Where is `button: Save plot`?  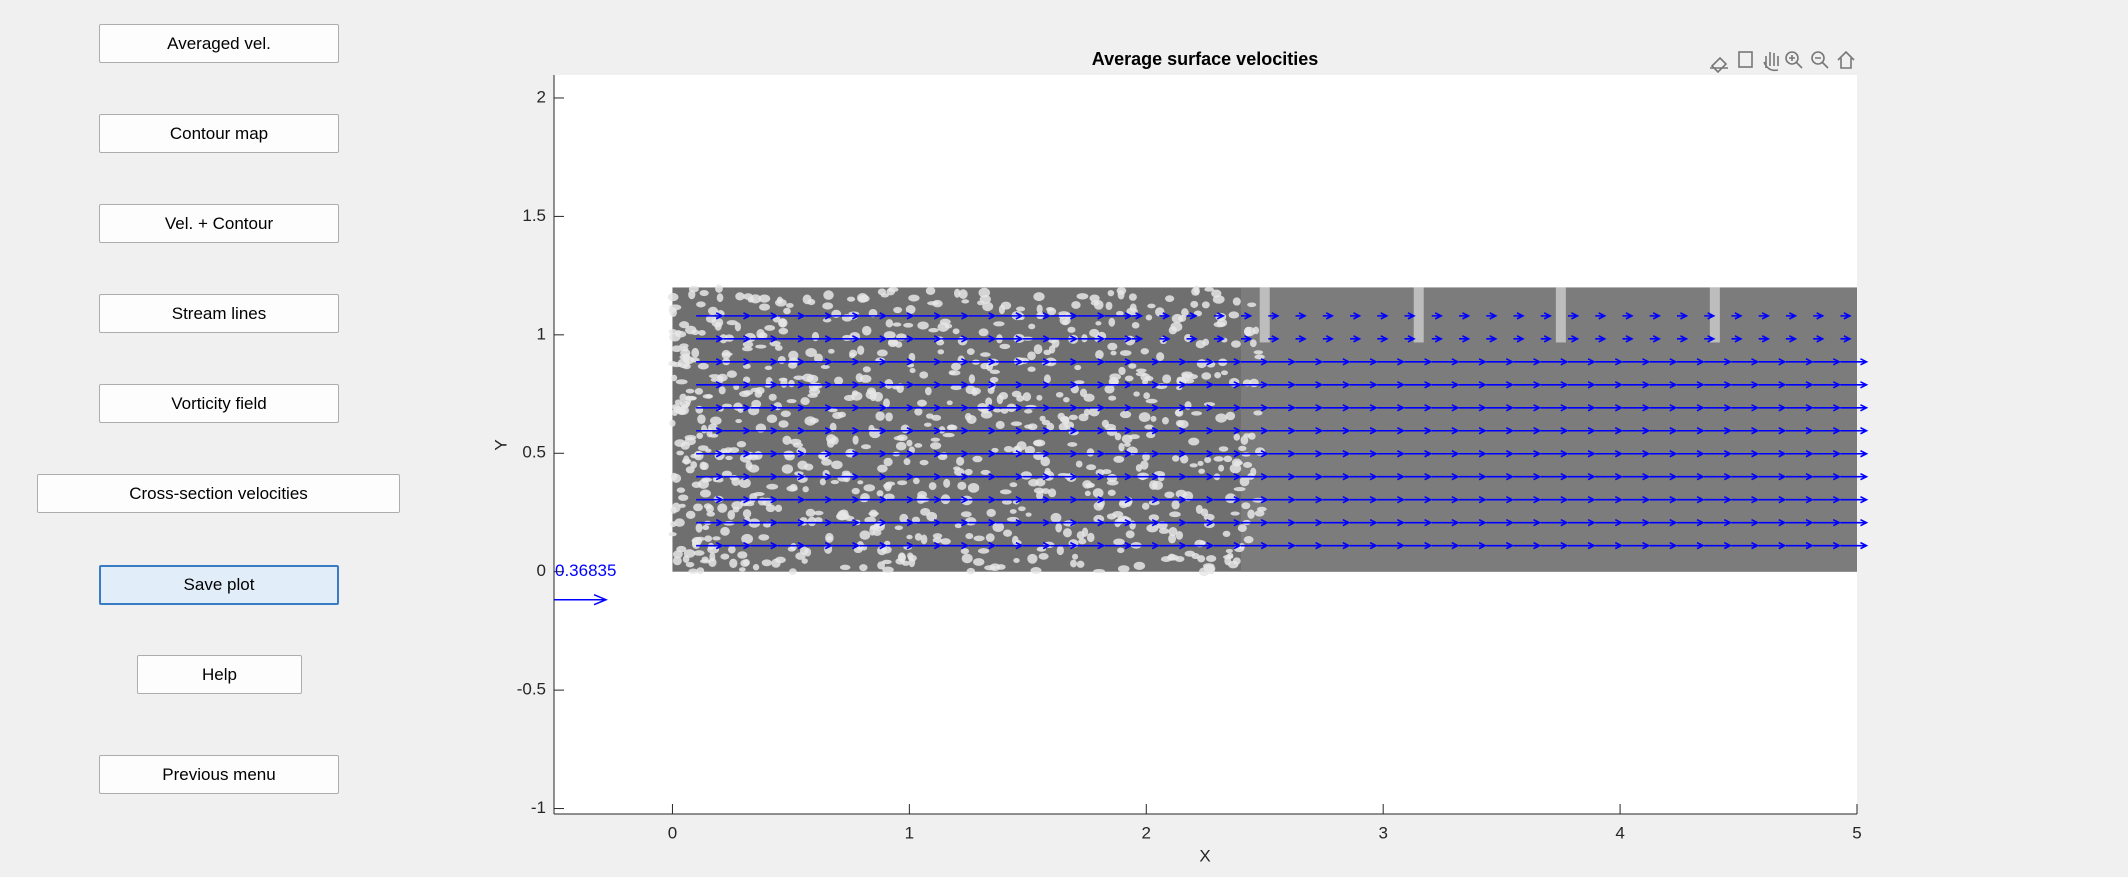
button: Save plot is located at coordinates (219, 585).